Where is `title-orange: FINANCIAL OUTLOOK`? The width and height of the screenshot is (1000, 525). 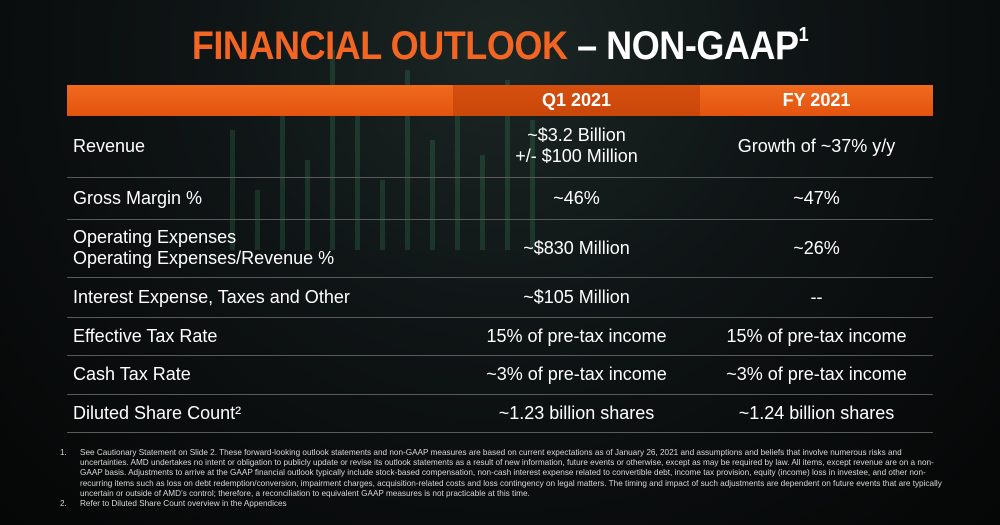
title-orange: FINANCIAL OUTLOOK is located at coordinates (379, 46).